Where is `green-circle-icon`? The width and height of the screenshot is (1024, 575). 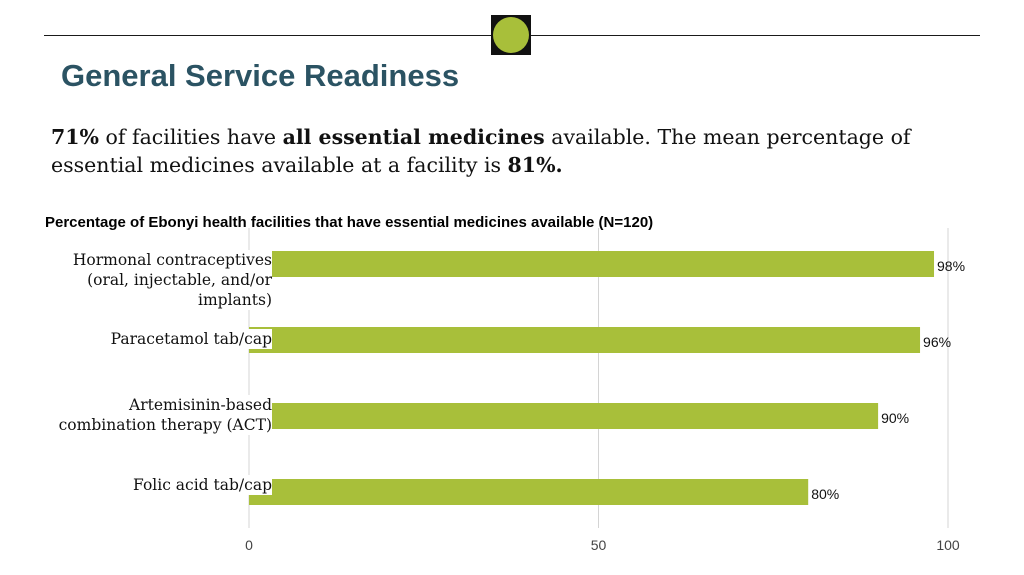 green-circle-icon is located at coordinates (511, 35).